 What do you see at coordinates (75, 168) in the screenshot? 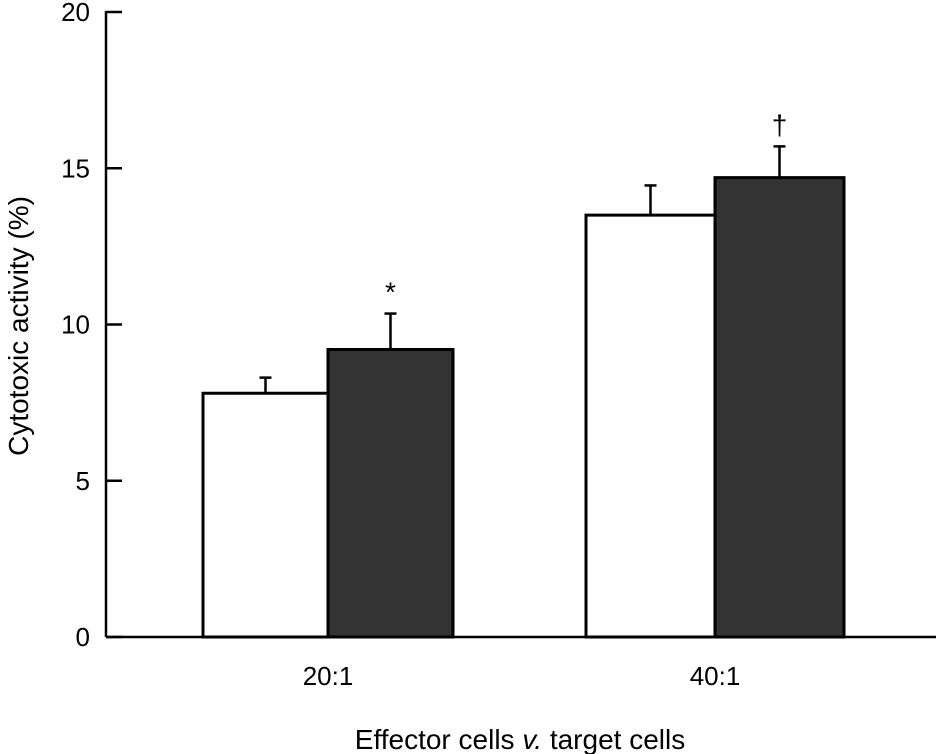
I see `y-tick-label: 15` at bounding box center [75, 168].